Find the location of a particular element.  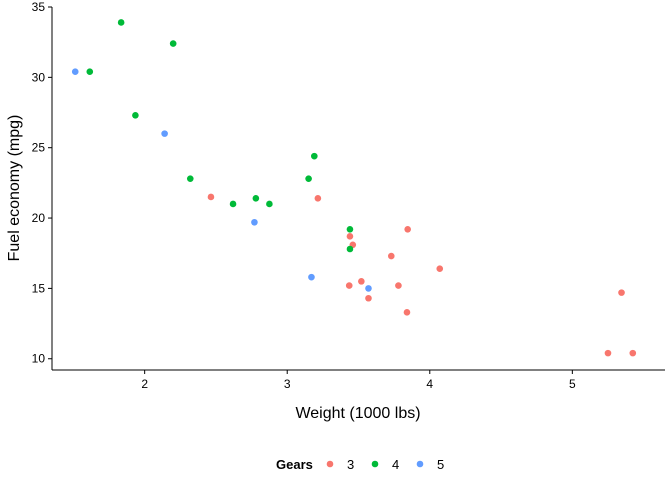

x-tick-label: 3 is located at coordinates (287, 384).